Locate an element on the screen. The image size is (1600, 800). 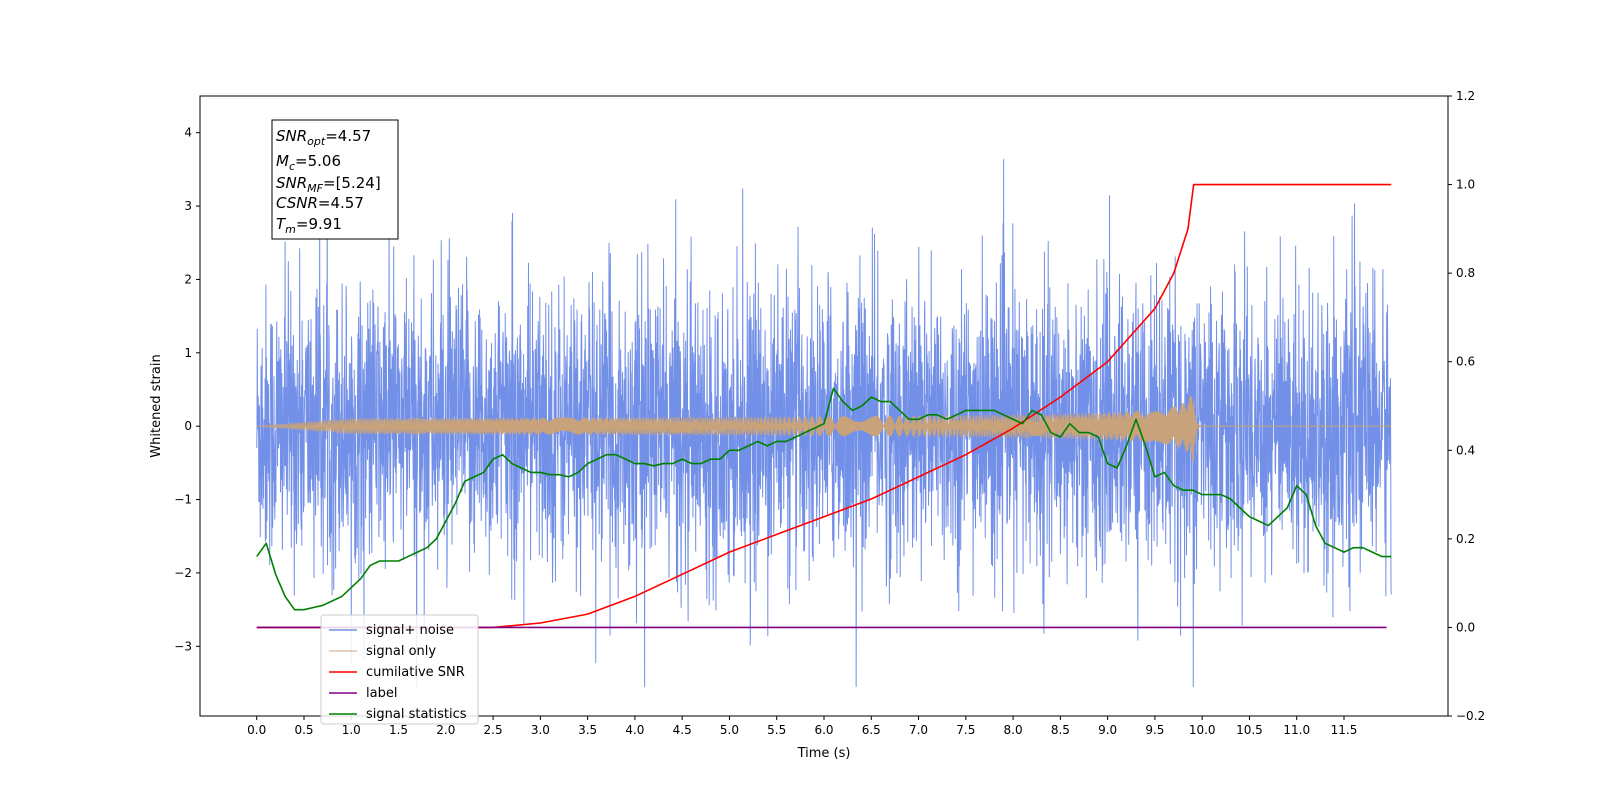
x-tick-label: 8.5 is located at coordinates (1060, 730).